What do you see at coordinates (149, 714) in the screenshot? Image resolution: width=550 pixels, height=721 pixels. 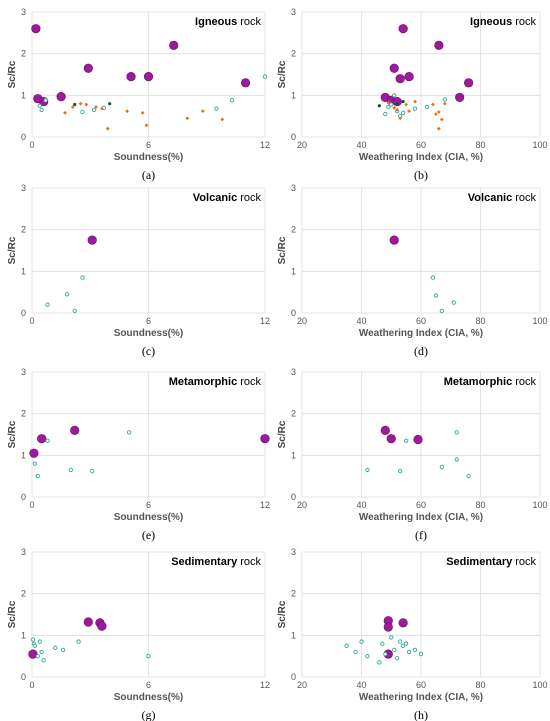 I see `panel-caption: (g)` at bounding box center [149, 714].